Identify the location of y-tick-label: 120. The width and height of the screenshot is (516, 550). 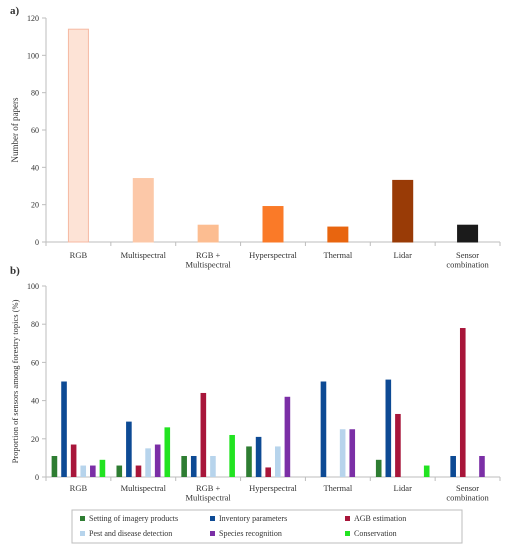
(33, 18).